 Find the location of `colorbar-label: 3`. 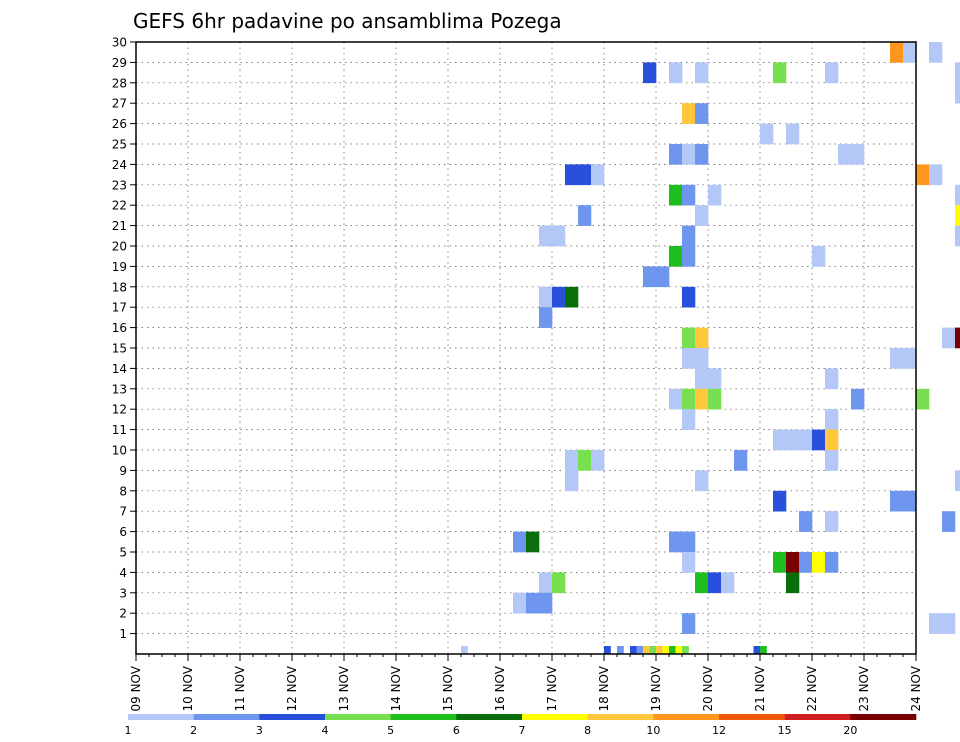

colorbar-label: 3 is located at coordinates (259, 730).